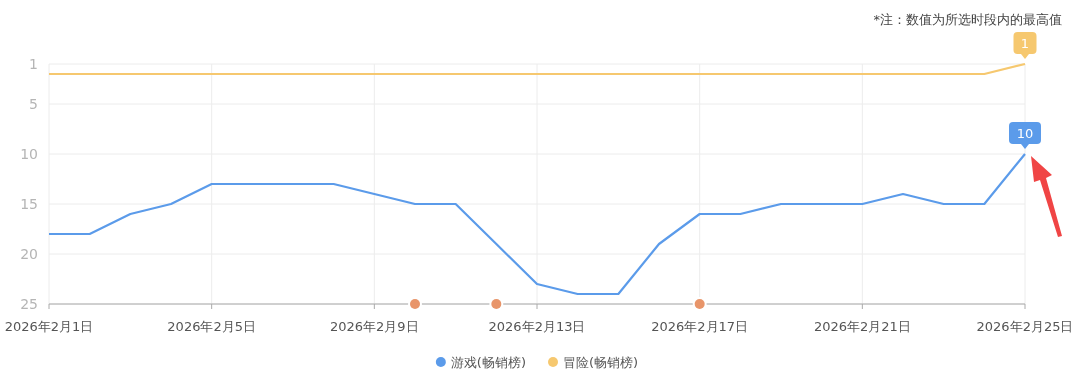 This screenshot has height=385, width=1080. Describe the element at coordinates (49, 326) in the screenshot. I see `x-tick-label: 2026年2月1日` at that location.